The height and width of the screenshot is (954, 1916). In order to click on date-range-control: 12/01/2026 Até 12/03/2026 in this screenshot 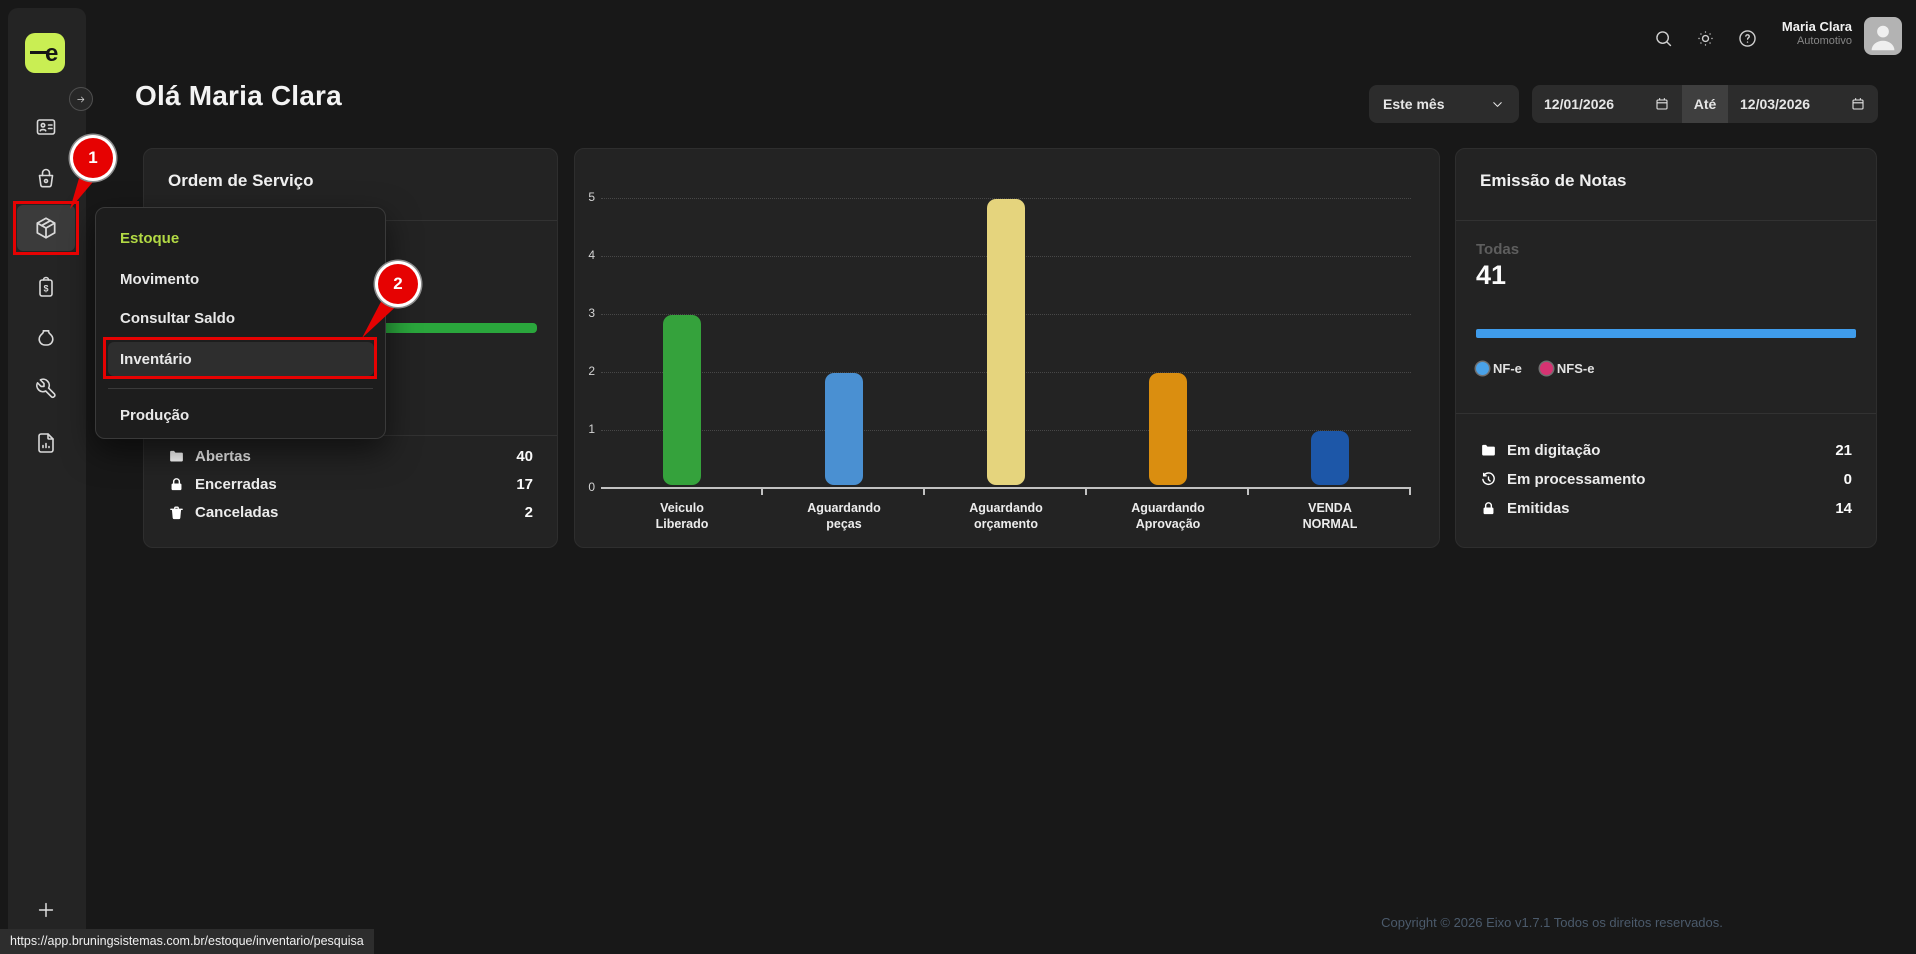, I will do `click(1705, 104)`.